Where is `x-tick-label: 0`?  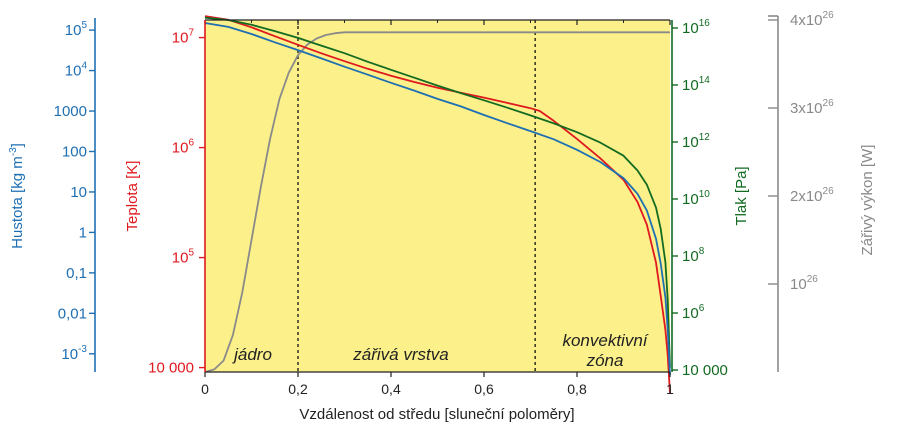 x-tick-label: 0 is located at coordinates (205, 389).